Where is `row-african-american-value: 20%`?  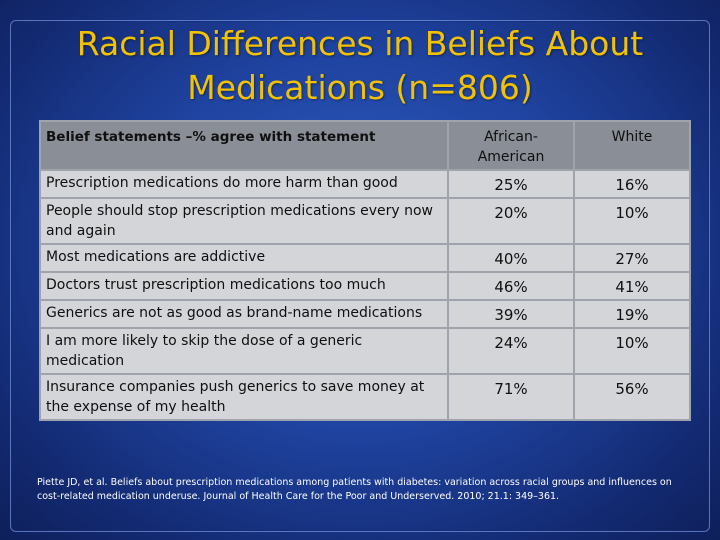 row-african-american-value: 20% is located at coordinates (511, 221).